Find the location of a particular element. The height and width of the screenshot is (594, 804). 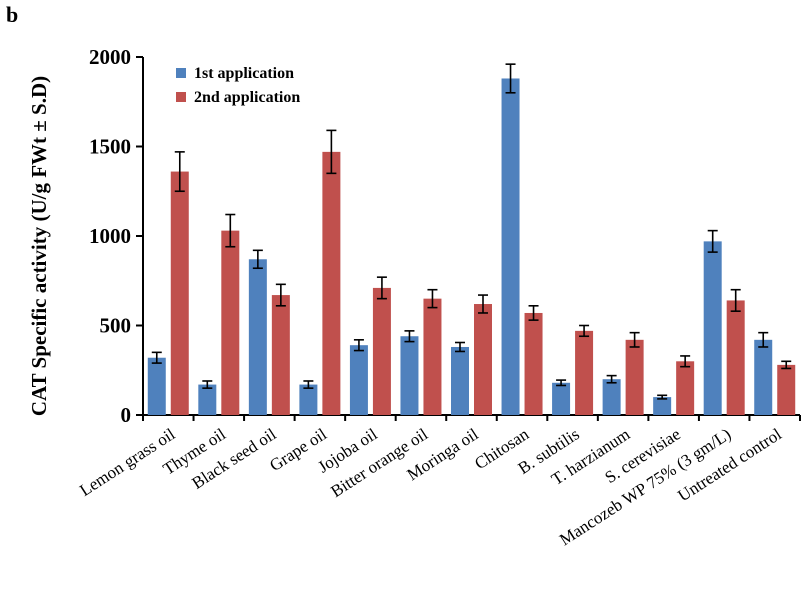

legend-label: 2nd application is located at coordinates (247, 97).